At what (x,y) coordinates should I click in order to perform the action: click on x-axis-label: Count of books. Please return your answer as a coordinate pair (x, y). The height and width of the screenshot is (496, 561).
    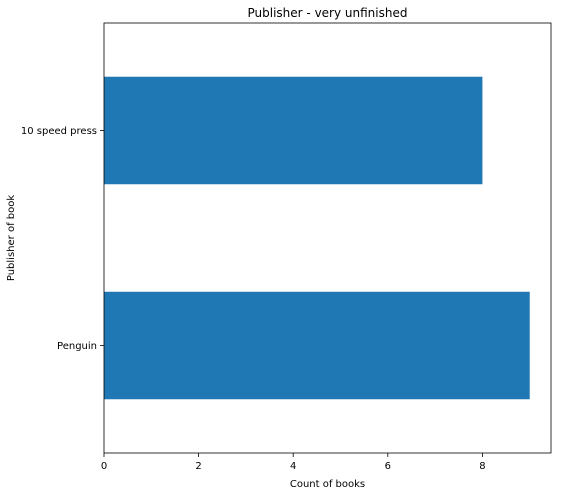
    Looking at the image, I should click on (327, 484).